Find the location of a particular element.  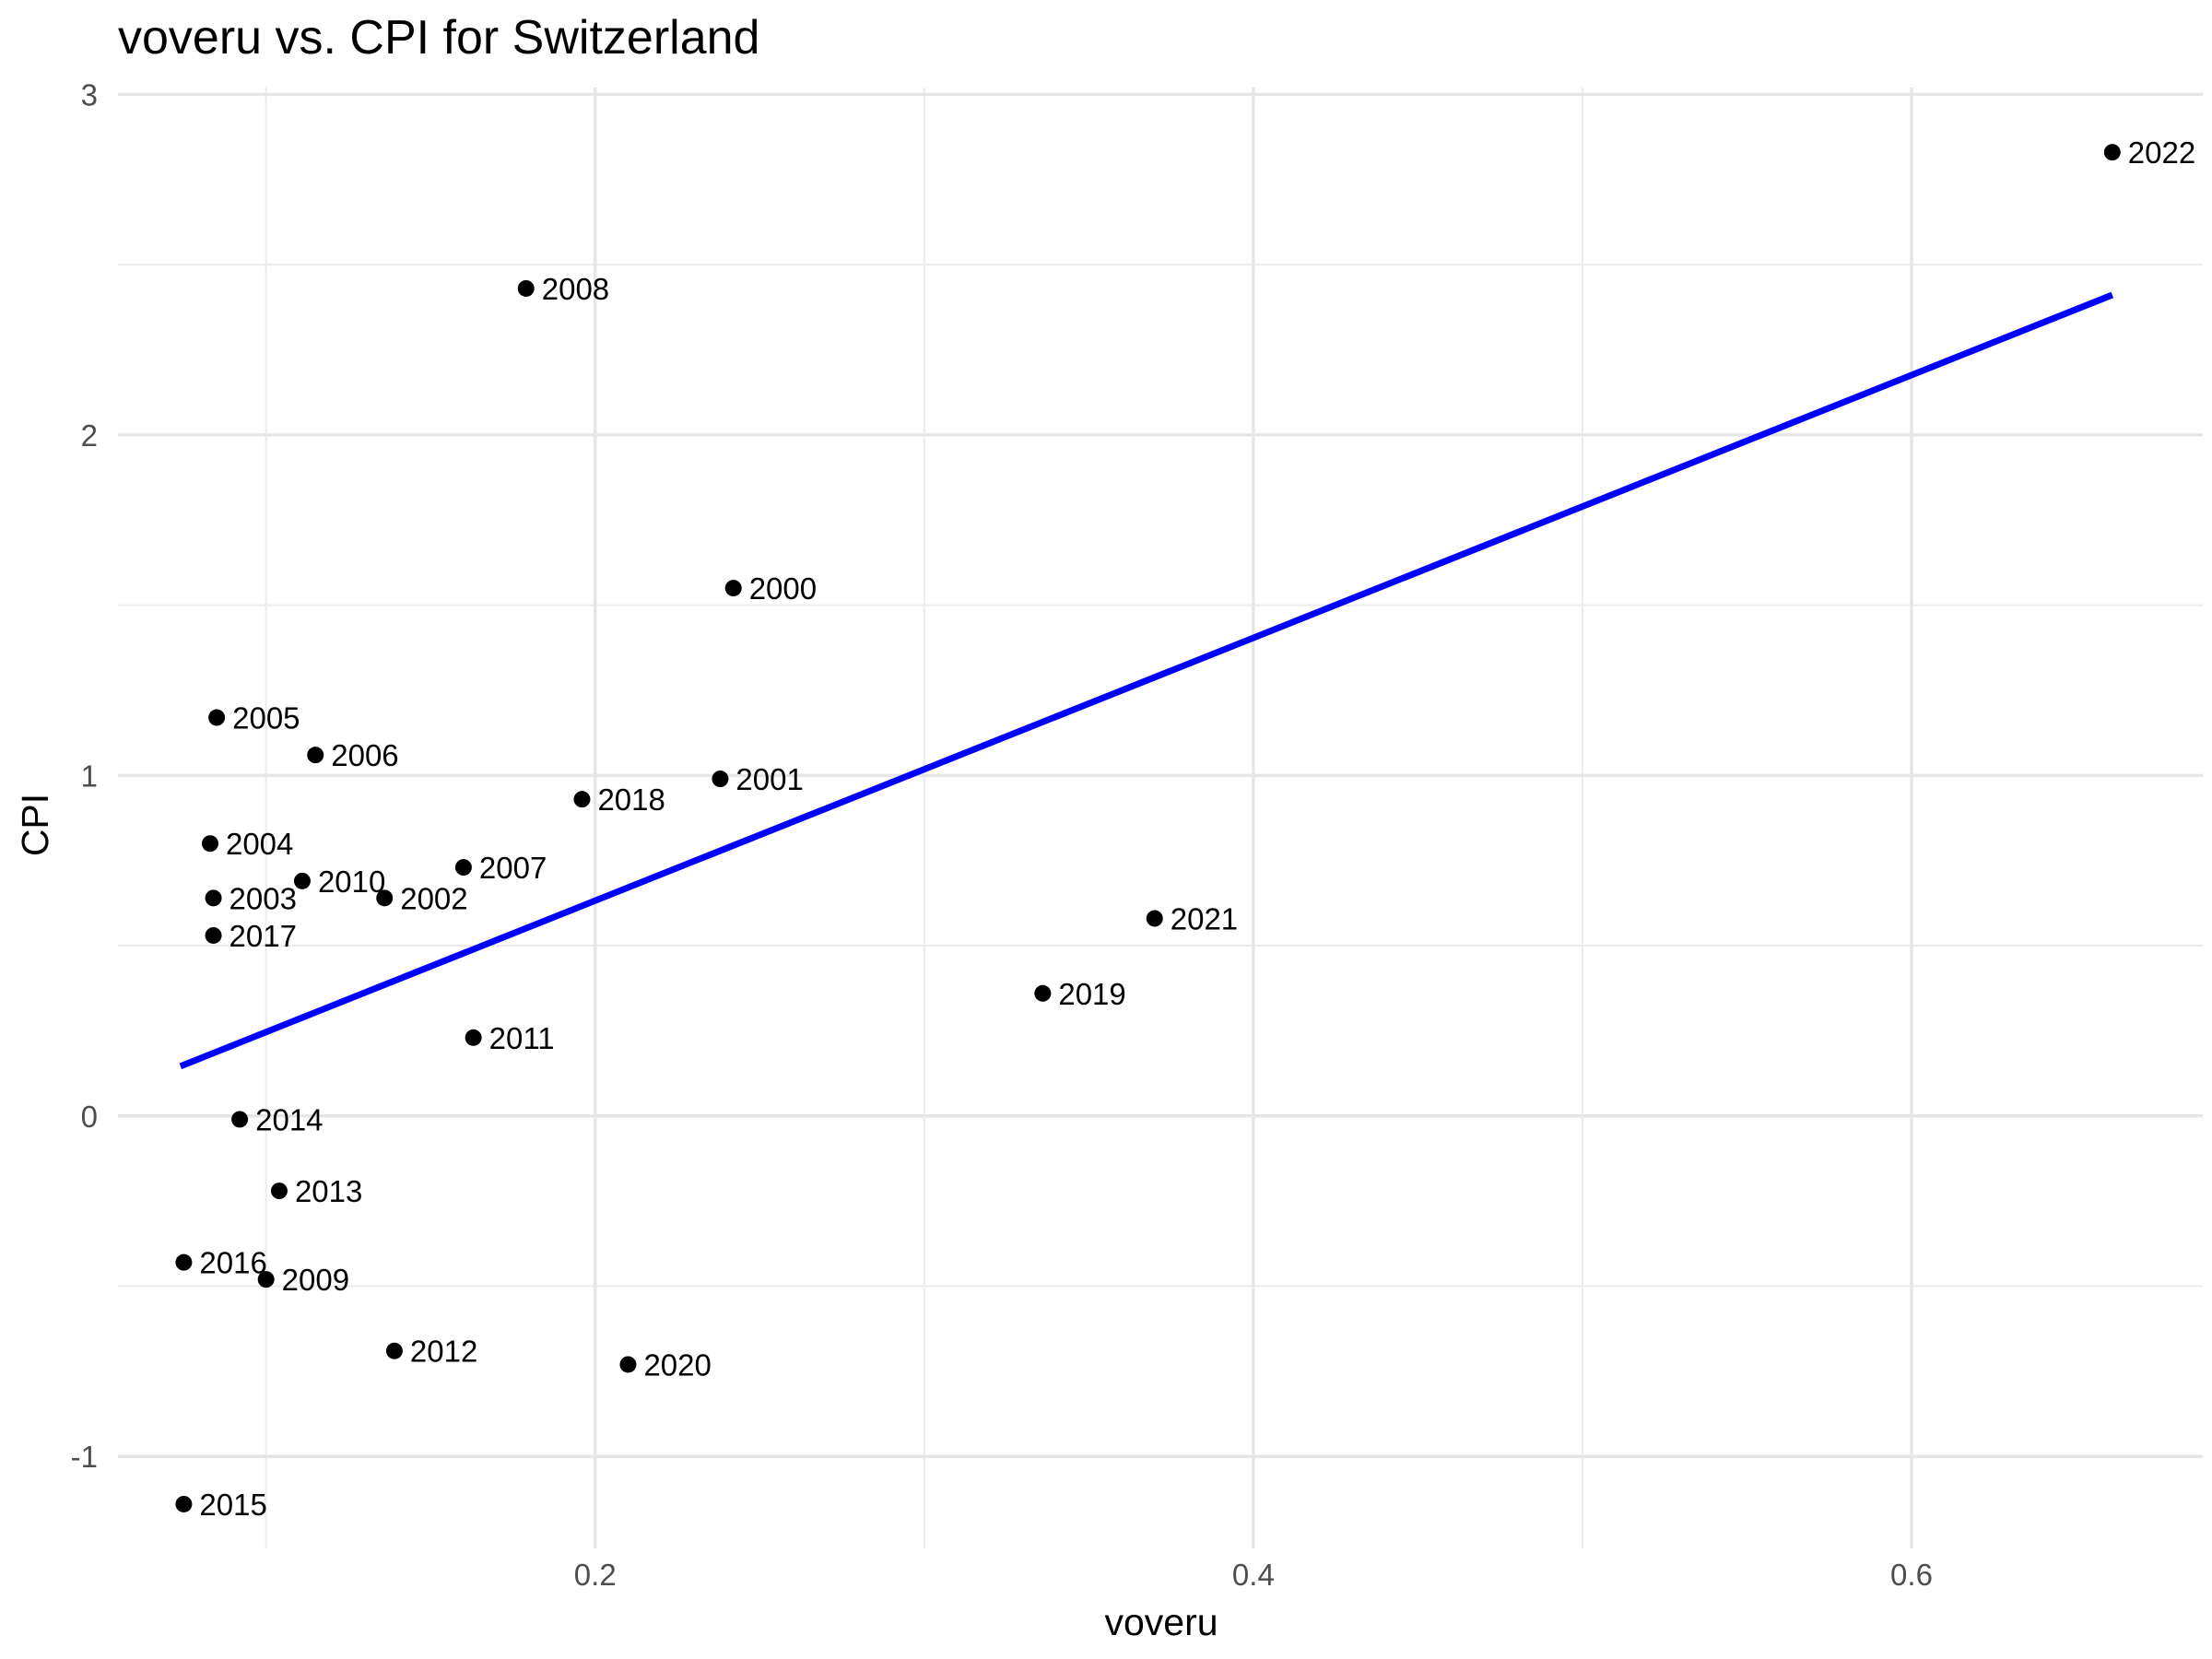

point-label: 2004 is located at coordinates (259, 844).